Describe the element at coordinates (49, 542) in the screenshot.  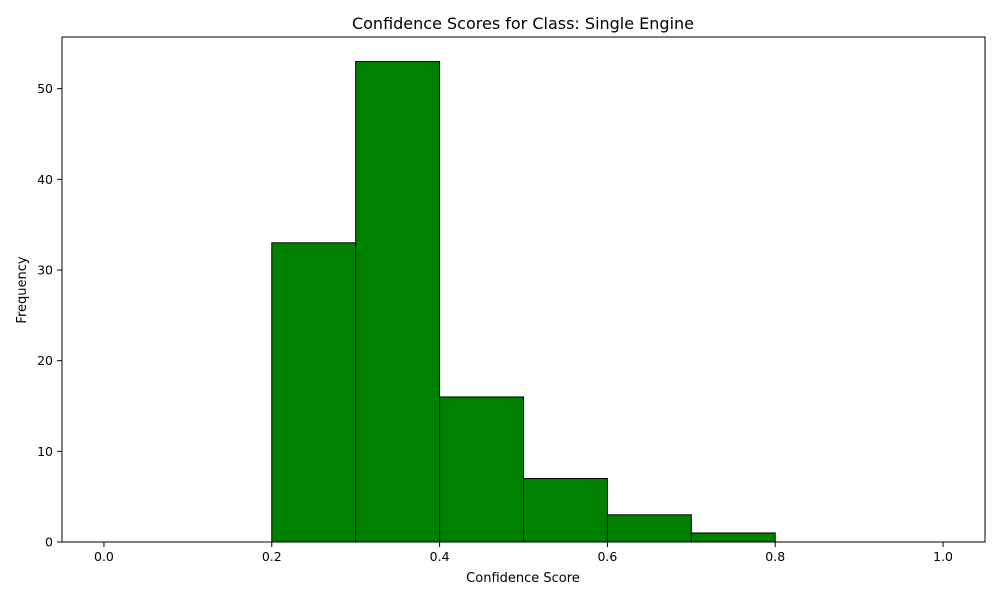
I see `y-tick-label: 0` at that location.